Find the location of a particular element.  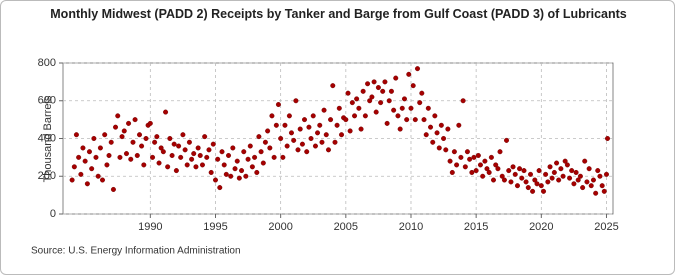

x-tick-label: 2000 is located at coordinates (280, 227).